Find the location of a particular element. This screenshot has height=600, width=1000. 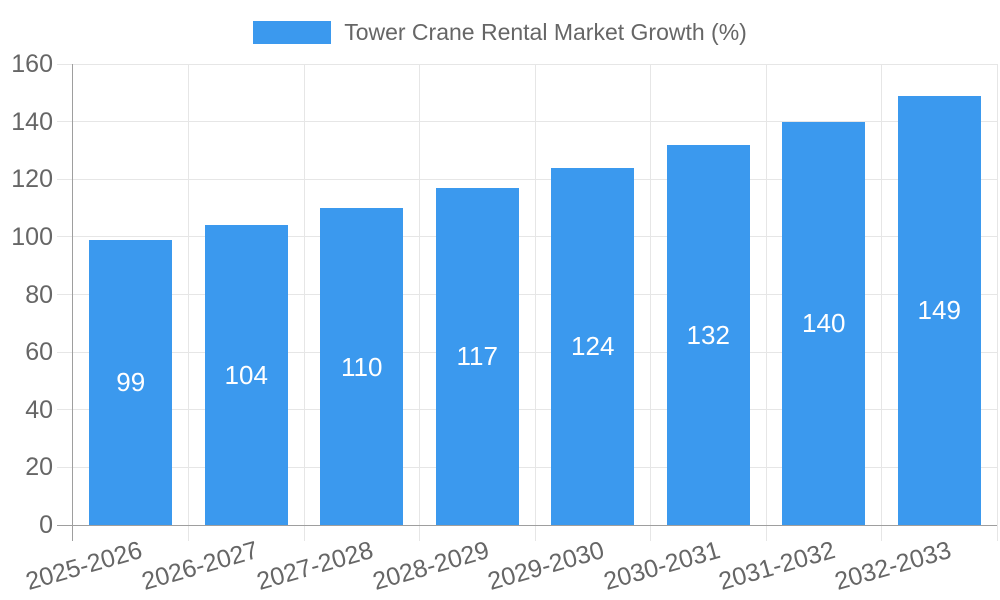

x-tick-label: 2026-2027 is located at coordinates (199, 566).